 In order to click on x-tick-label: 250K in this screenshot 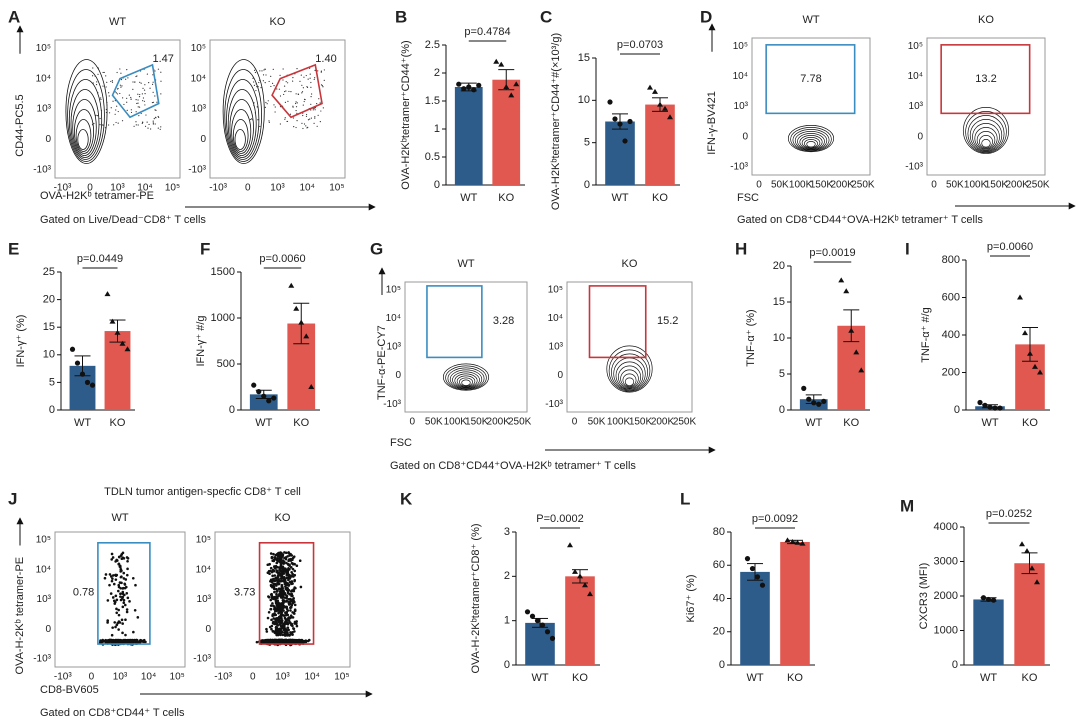, I will do `click(520, 422)`.